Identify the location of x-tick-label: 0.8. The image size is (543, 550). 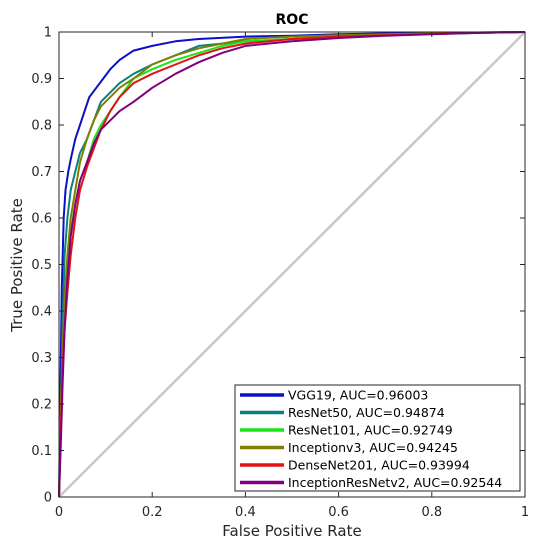
(431, 512).